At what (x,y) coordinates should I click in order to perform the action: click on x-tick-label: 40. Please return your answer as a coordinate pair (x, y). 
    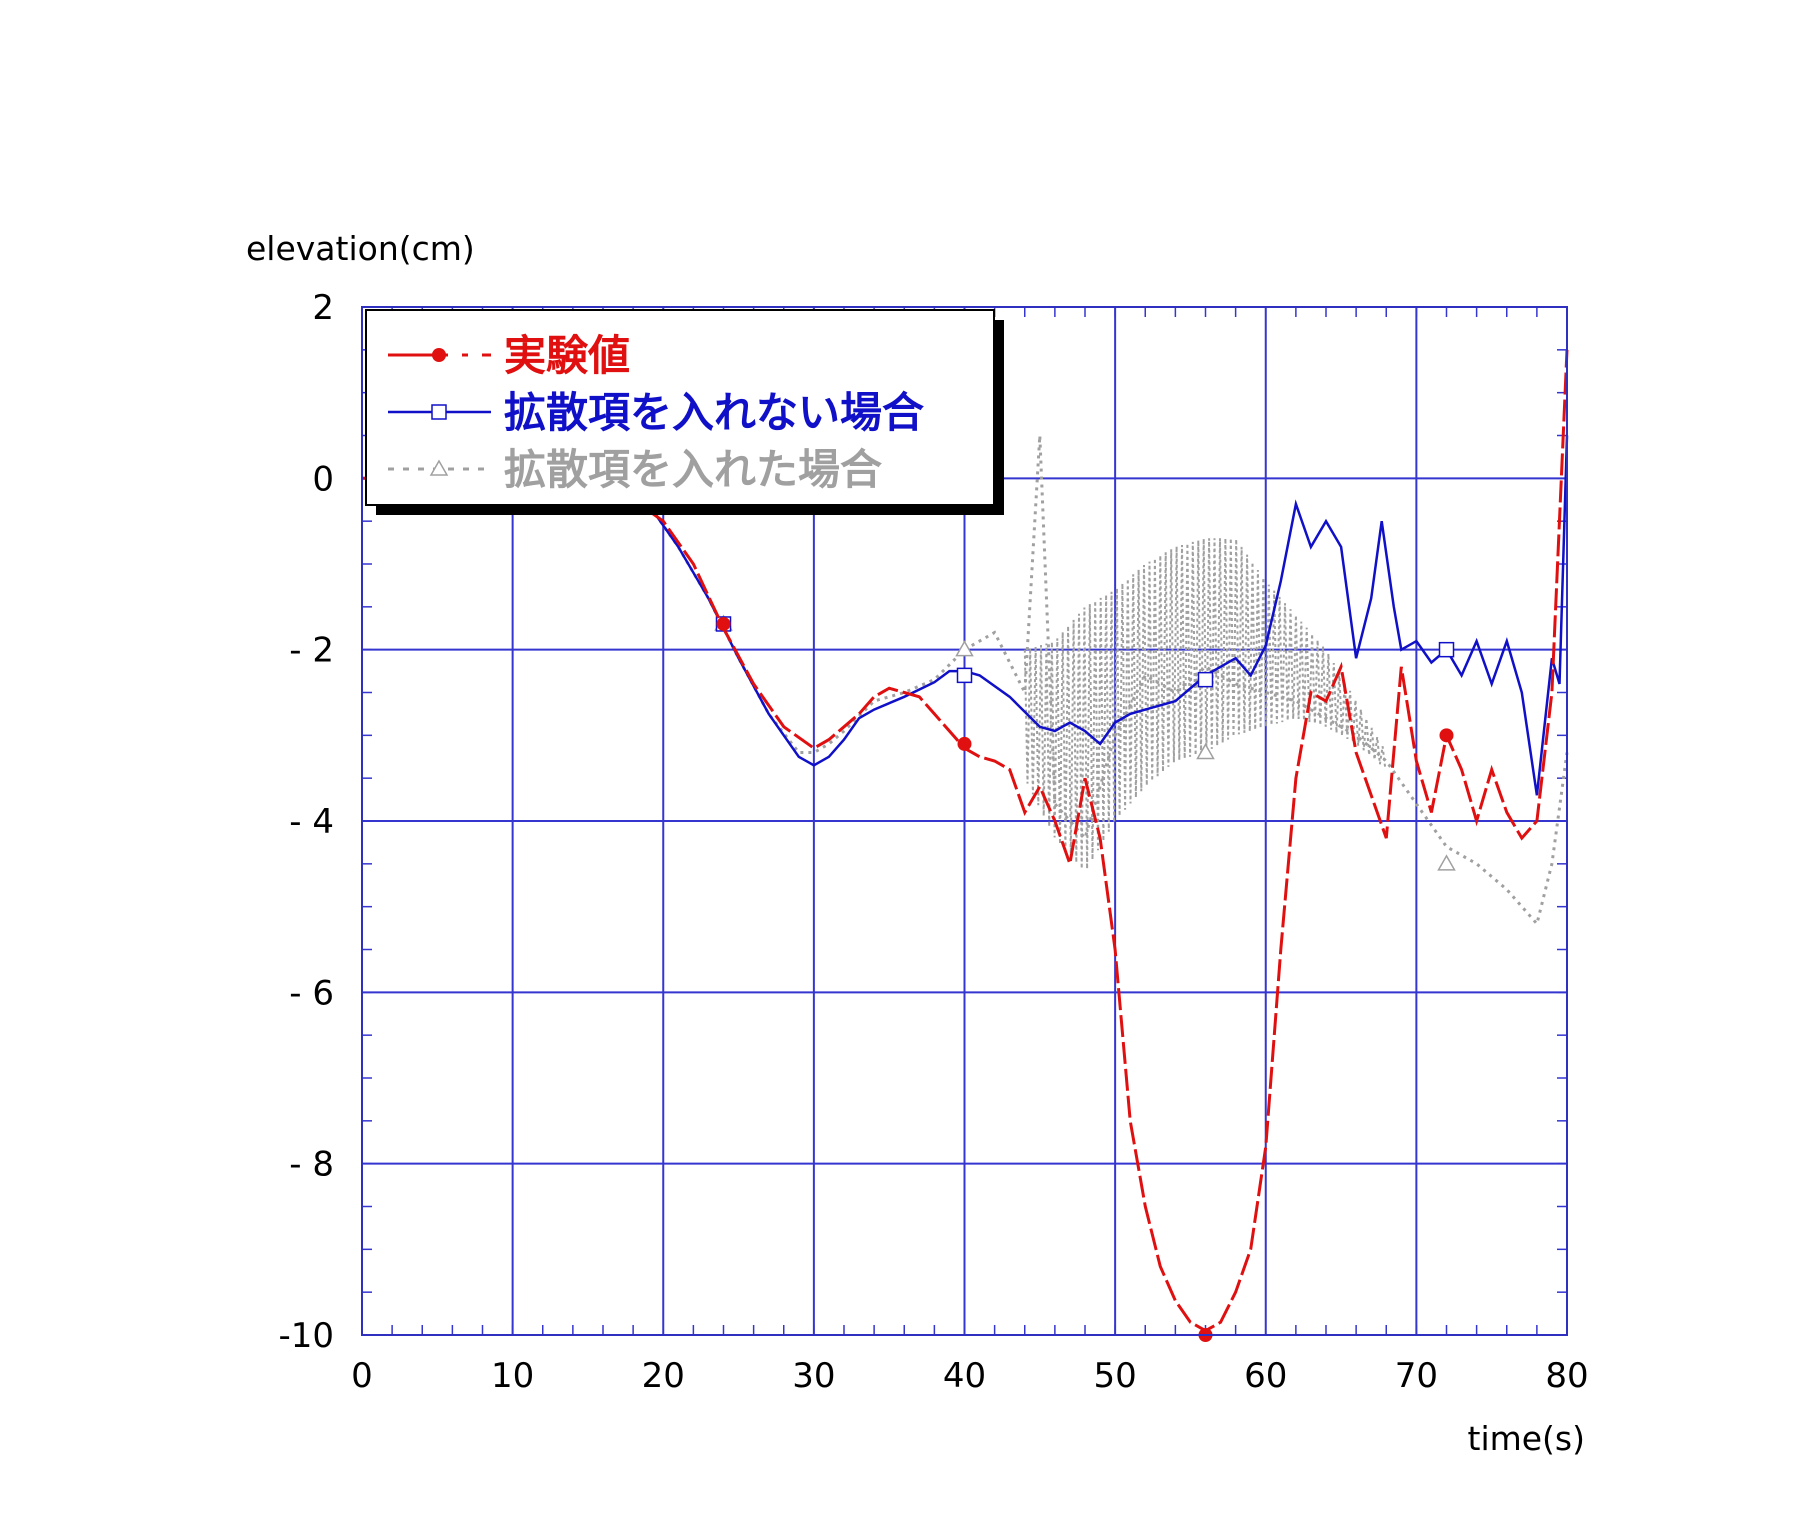
    Looking at the image, I should click on (964, 1376).